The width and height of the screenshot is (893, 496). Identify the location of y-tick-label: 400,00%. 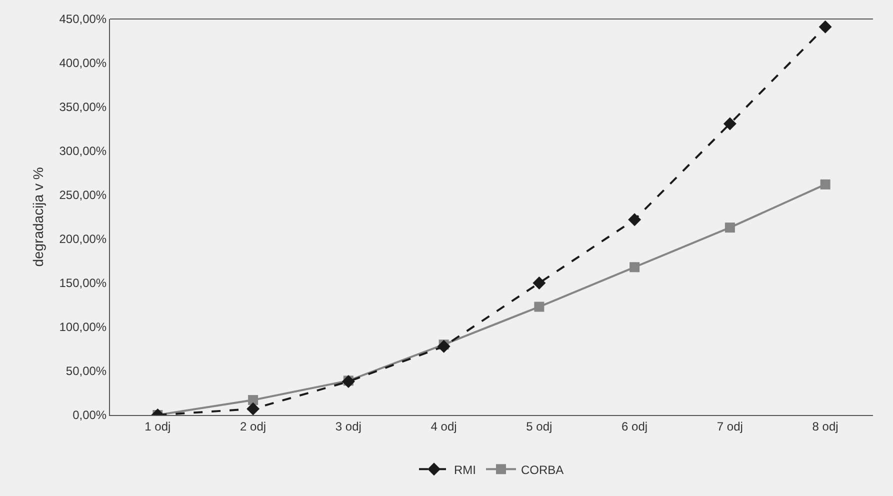
(83, 63).